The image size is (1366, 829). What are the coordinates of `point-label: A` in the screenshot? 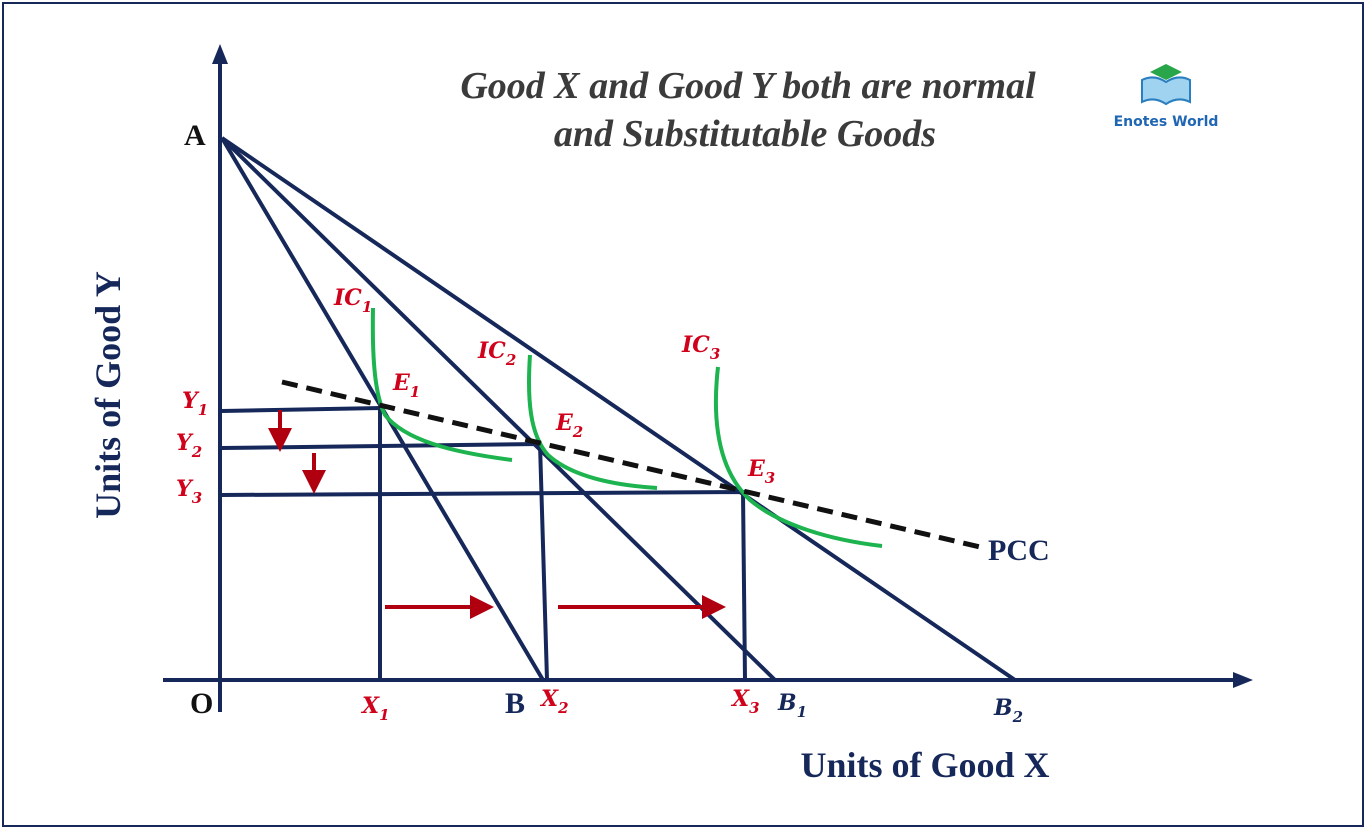 It's located at (195, 135).